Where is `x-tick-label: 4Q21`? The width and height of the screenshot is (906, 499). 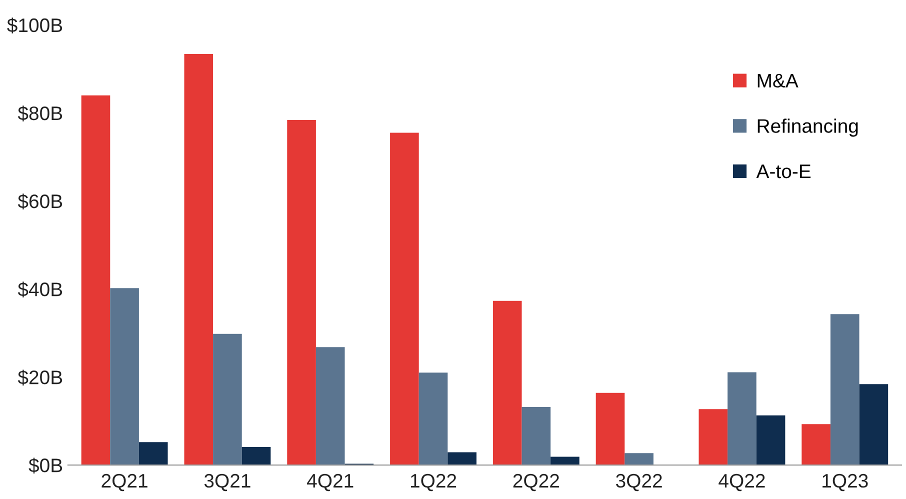
x-tick-label: 4Q21 is located at coordinates (330, 483).